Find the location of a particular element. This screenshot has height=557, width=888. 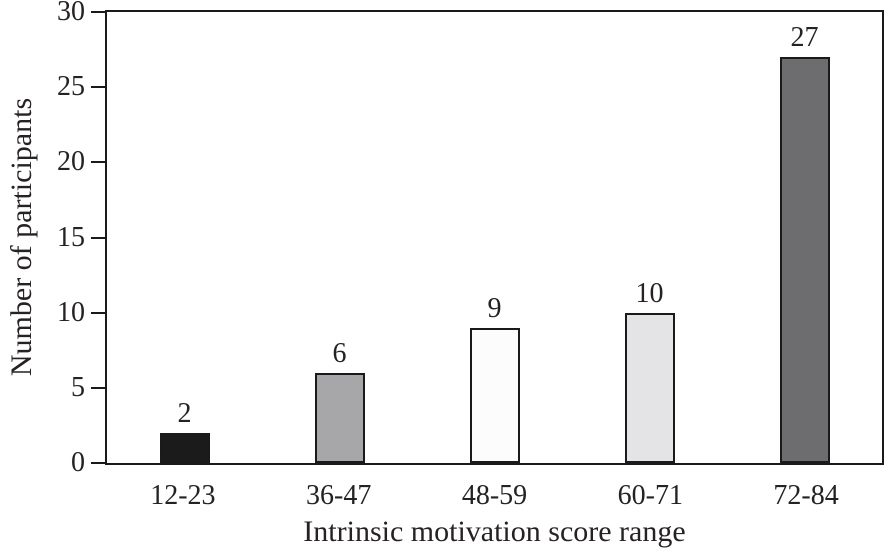

bar-value-label: 2 is located at coordinates (184, 413).